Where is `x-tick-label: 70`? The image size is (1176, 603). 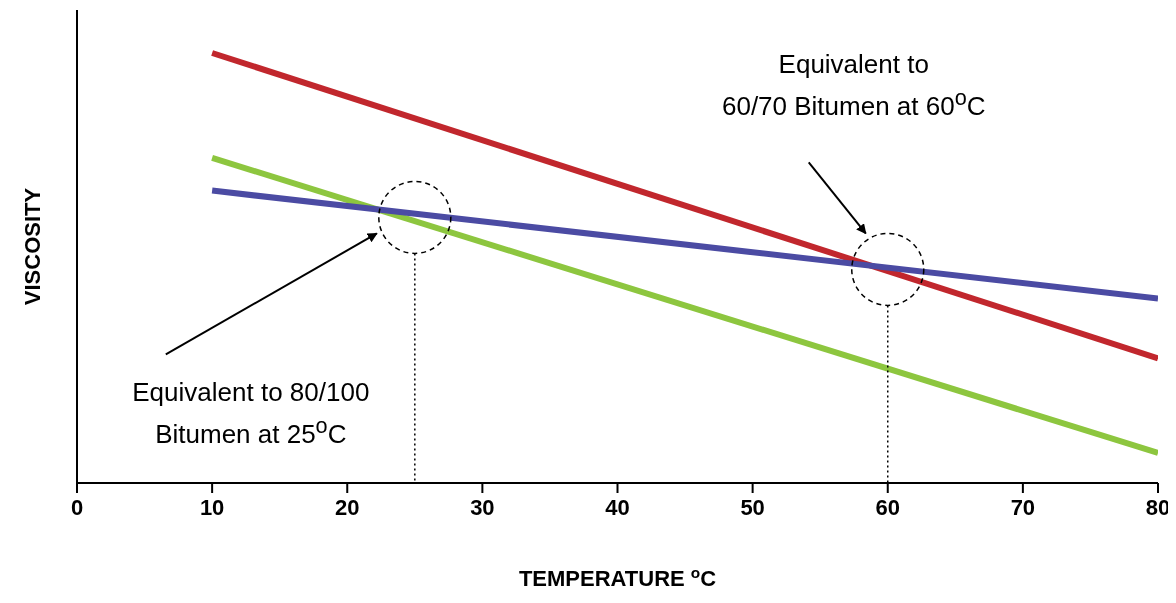
x-tick-label: 70 is located at coordinates (1023, 507).